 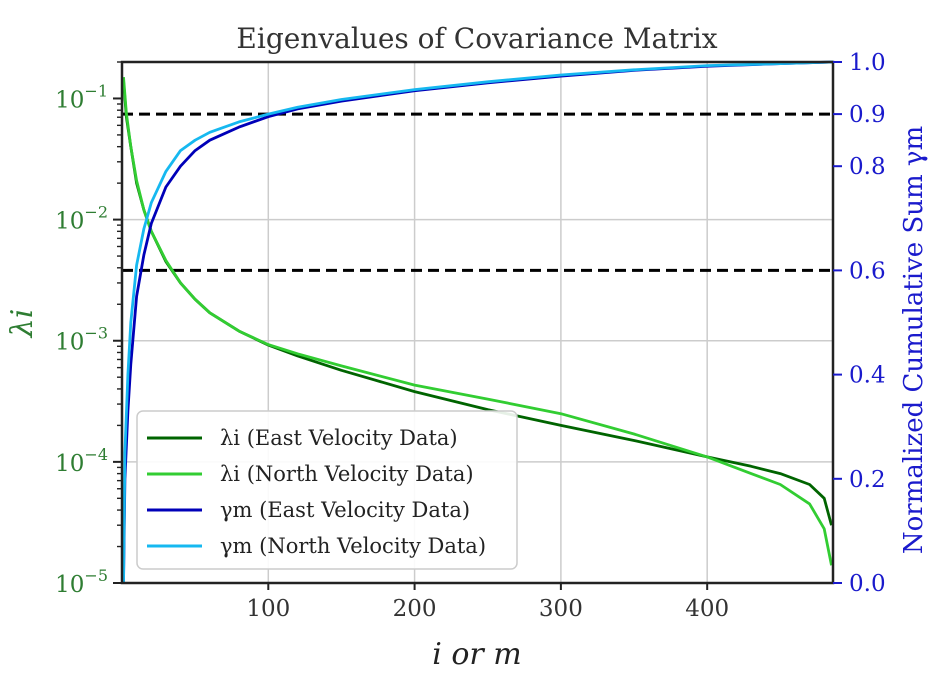 What do you see at coordinates (415, 609) in the screenshot?
I see `x-tick-label: 200` at bounding box center [415, 609].